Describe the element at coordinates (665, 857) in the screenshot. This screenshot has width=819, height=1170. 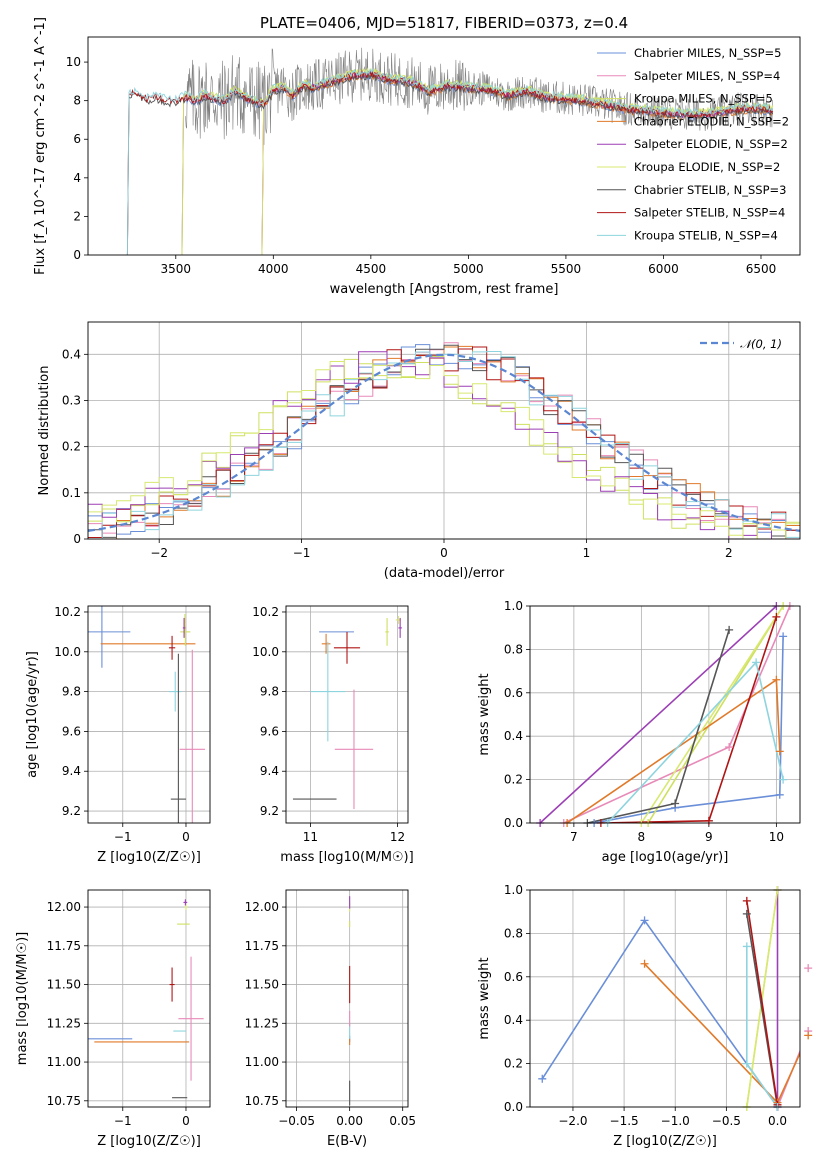
I see `weight_vs_age-xlabel: age [log10(age/yr)]` at that location.